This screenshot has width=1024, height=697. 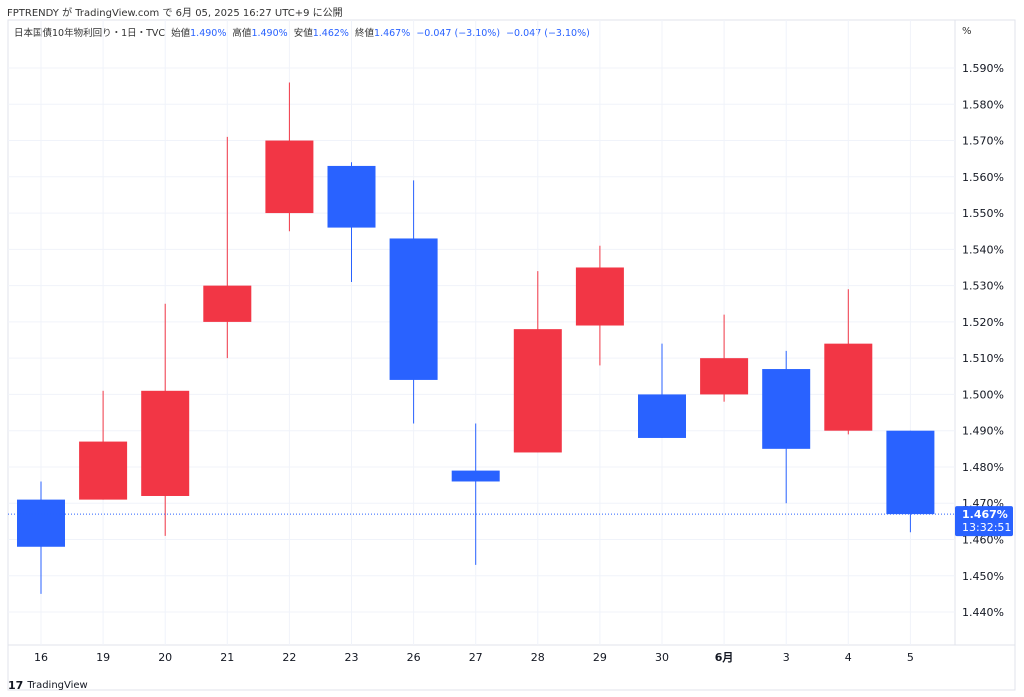 What do you see at coordinates (548, 33) in the screenshot?
I see `change-value-2: −0.047 (−3.10%)` at bounding box center [548, 33].